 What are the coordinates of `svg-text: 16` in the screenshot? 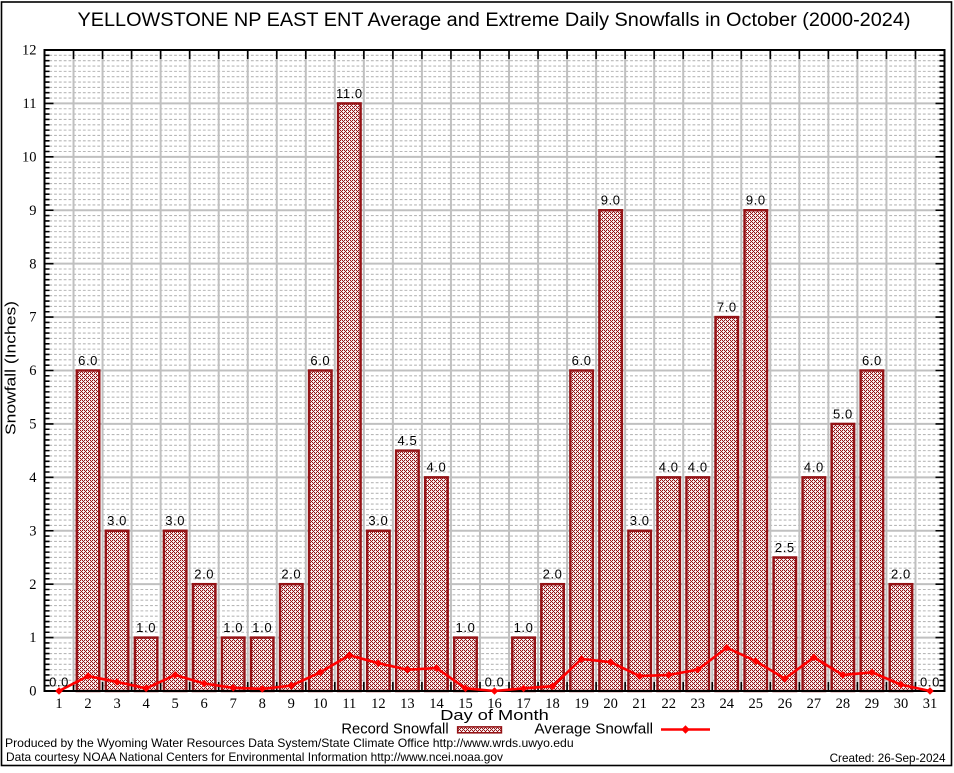 It's located at (494, 704).